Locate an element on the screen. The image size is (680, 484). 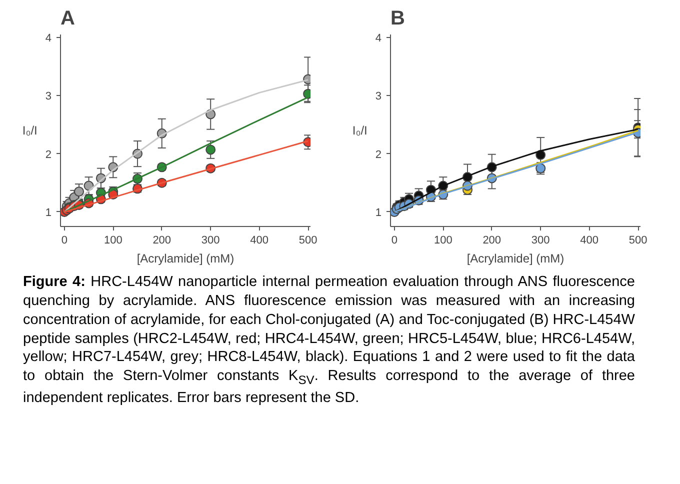
chart-title: A is located at coordinates (67, 19).